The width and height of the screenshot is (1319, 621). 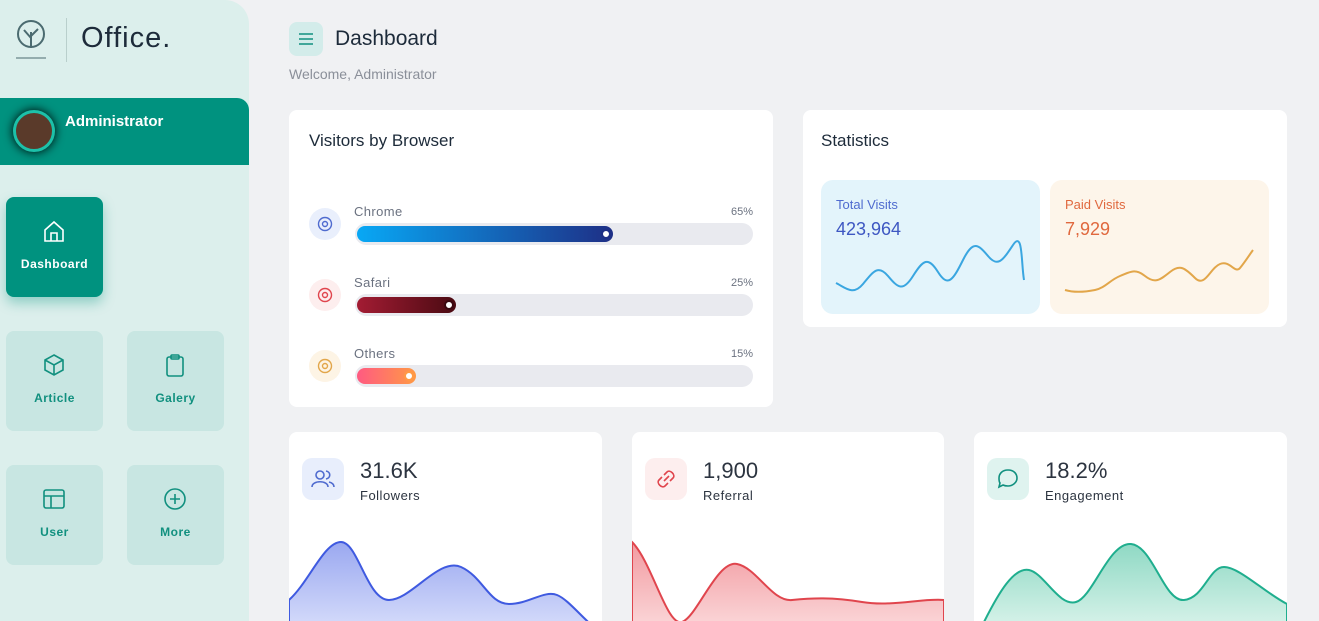 What do you see at coordinates (31, 39) in the screenshot?
I see `logo` at bounding box center [31, 39].